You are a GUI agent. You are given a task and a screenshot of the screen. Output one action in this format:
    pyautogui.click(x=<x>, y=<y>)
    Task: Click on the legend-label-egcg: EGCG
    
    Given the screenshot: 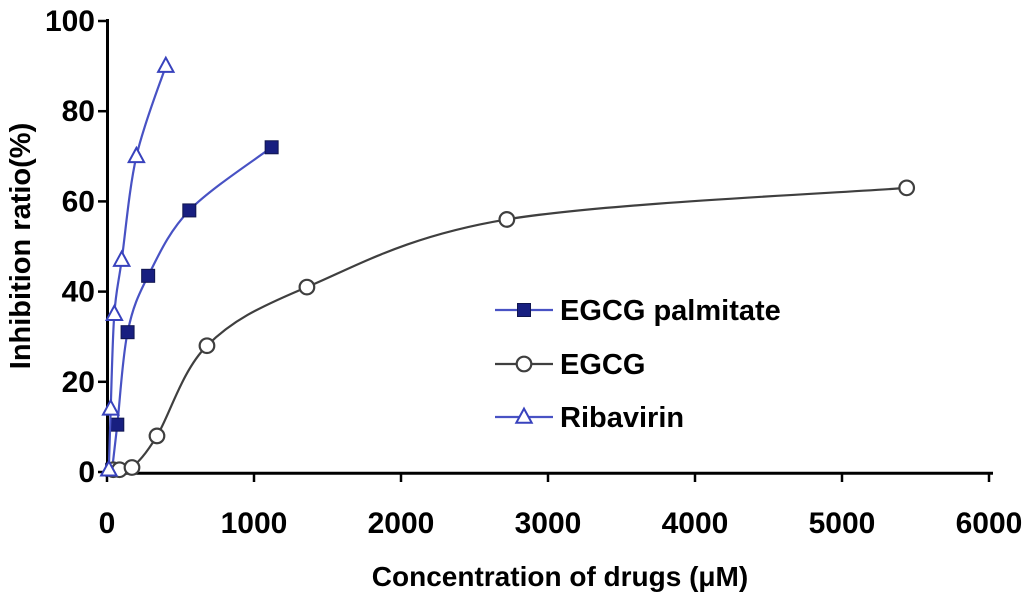 What is the action you would take?
    pyautogui.click(x=602, y=365)
    